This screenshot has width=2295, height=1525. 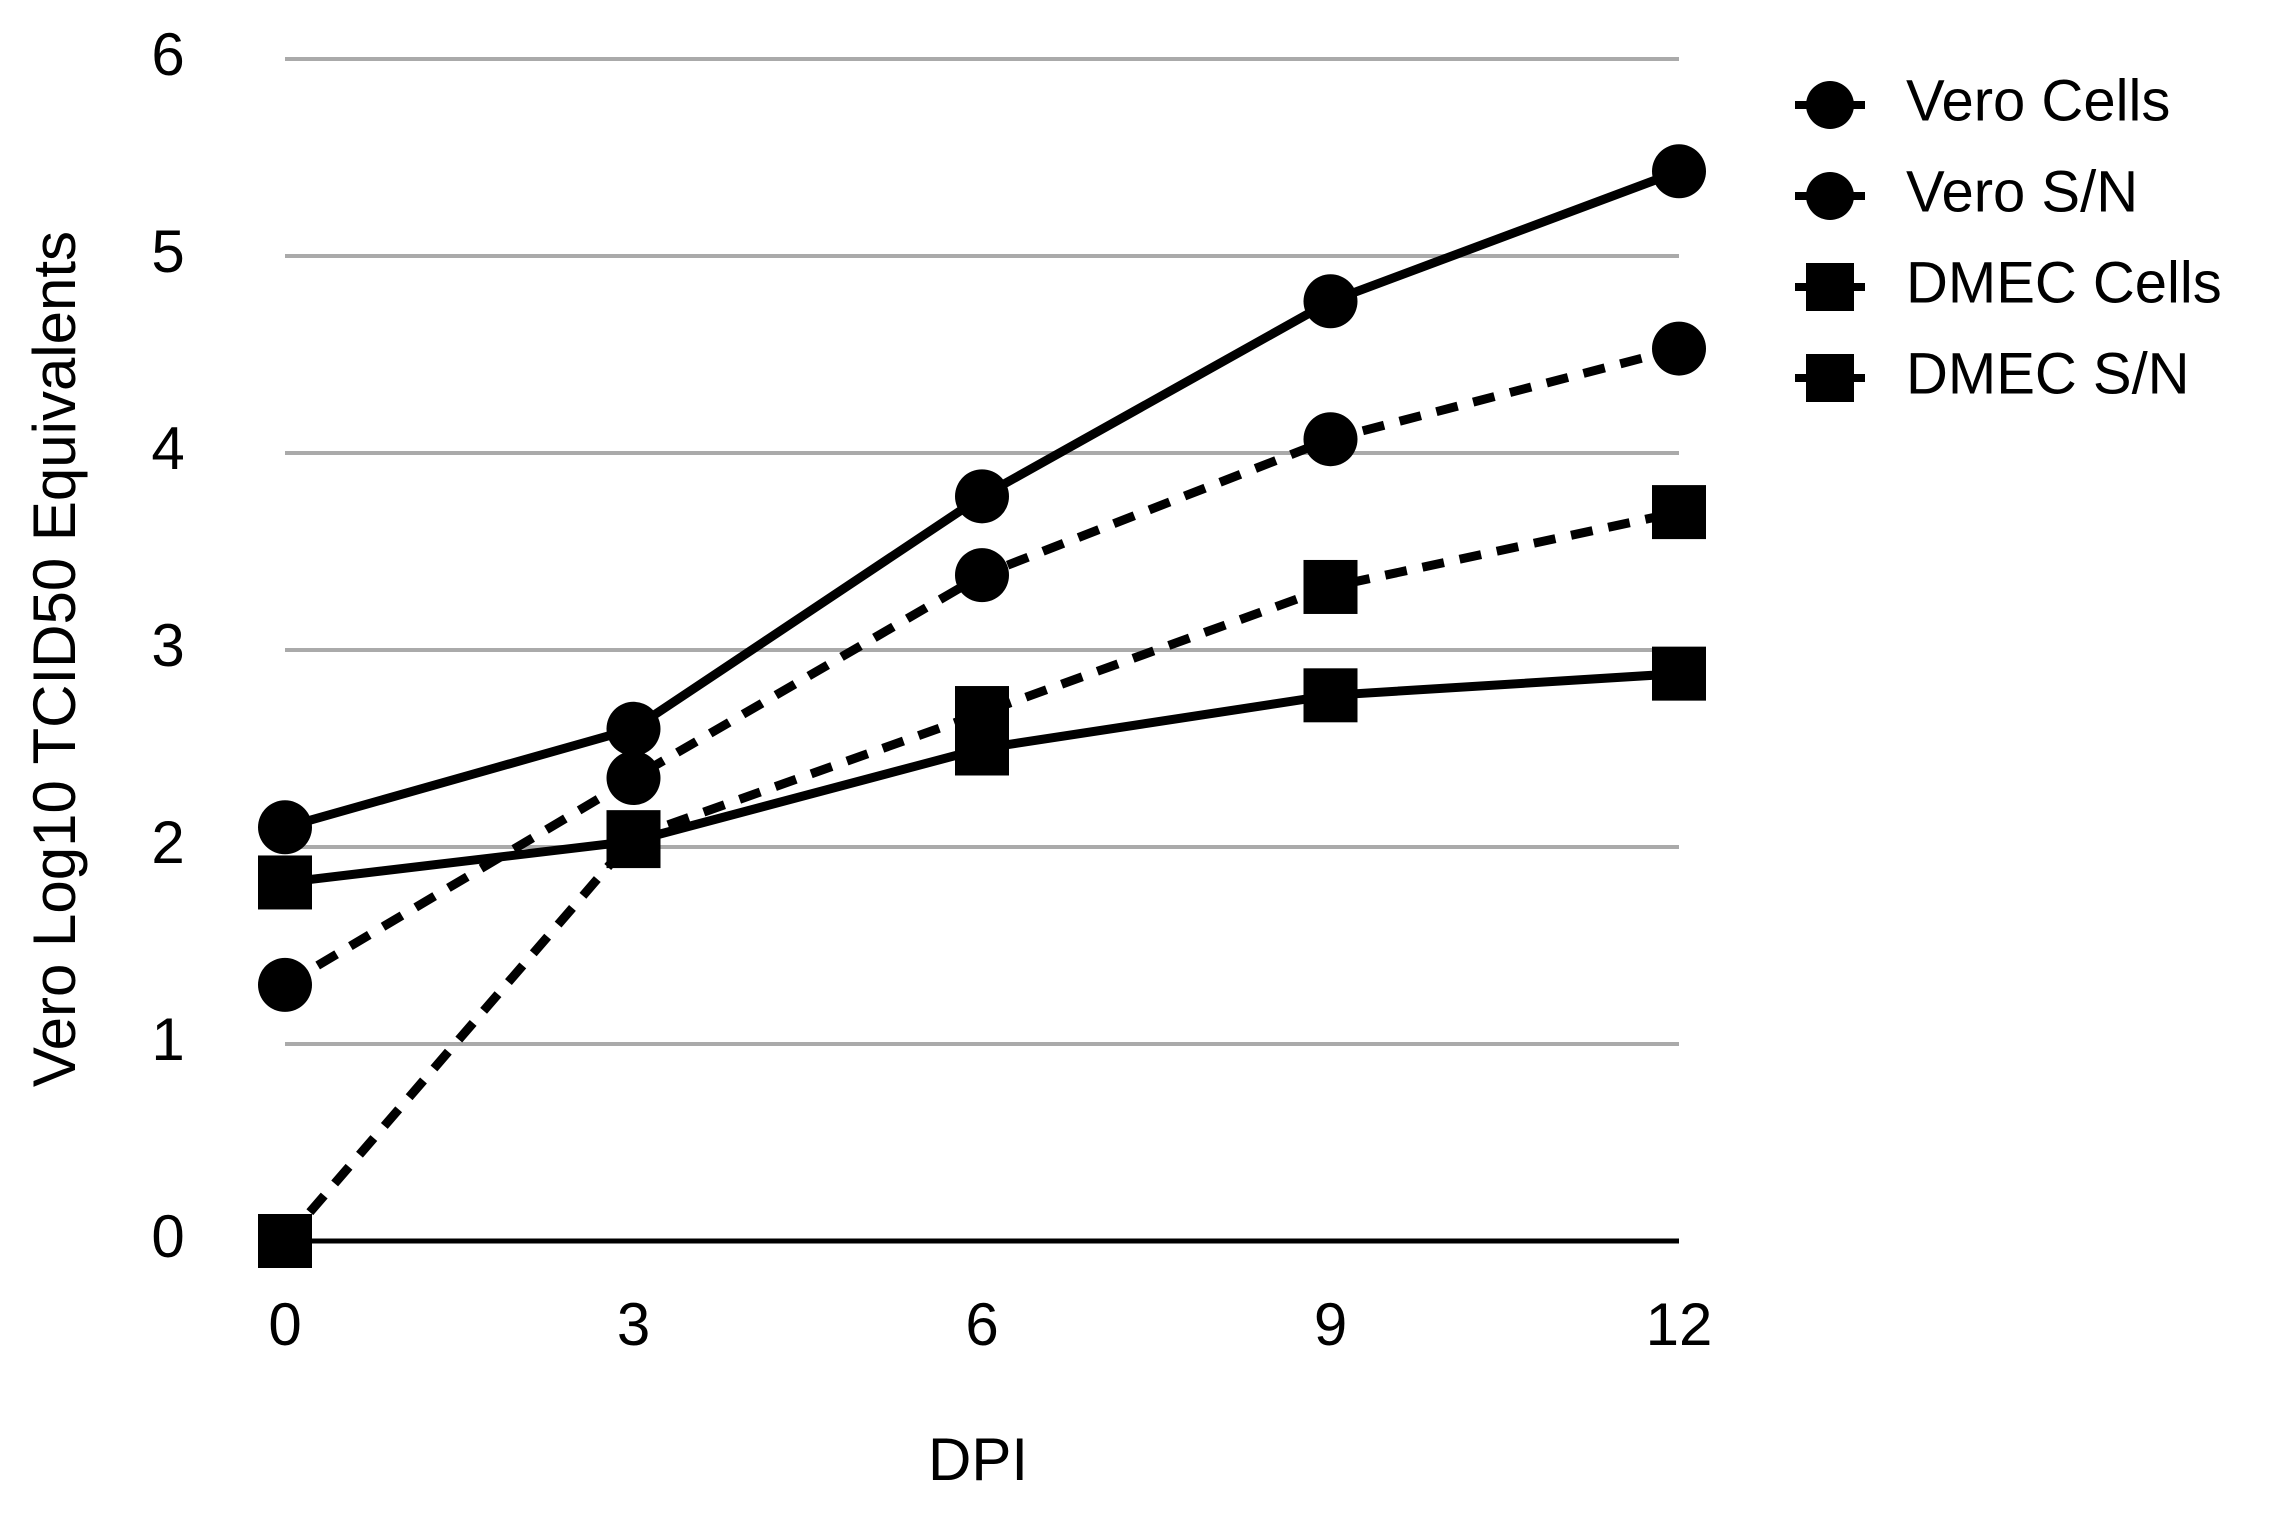 I want to click on y-tick-label: 5, so click(x=167, y=251).